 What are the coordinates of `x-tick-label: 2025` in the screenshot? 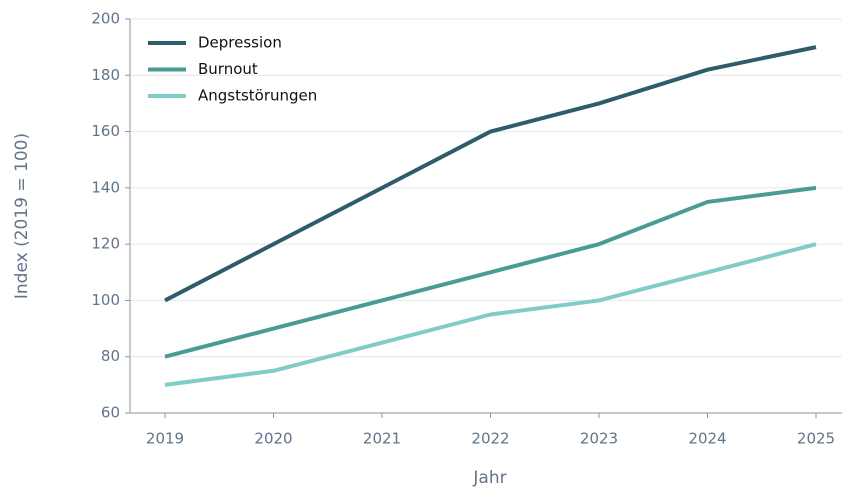 It's located at (816, 439).